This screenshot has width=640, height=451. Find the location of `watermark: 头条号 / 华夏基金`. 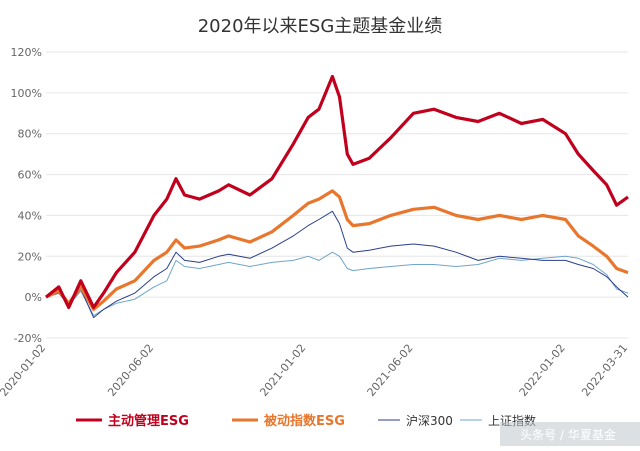

watermark: 头条号 / 华夏基金 is located at coordinates (568, 434).